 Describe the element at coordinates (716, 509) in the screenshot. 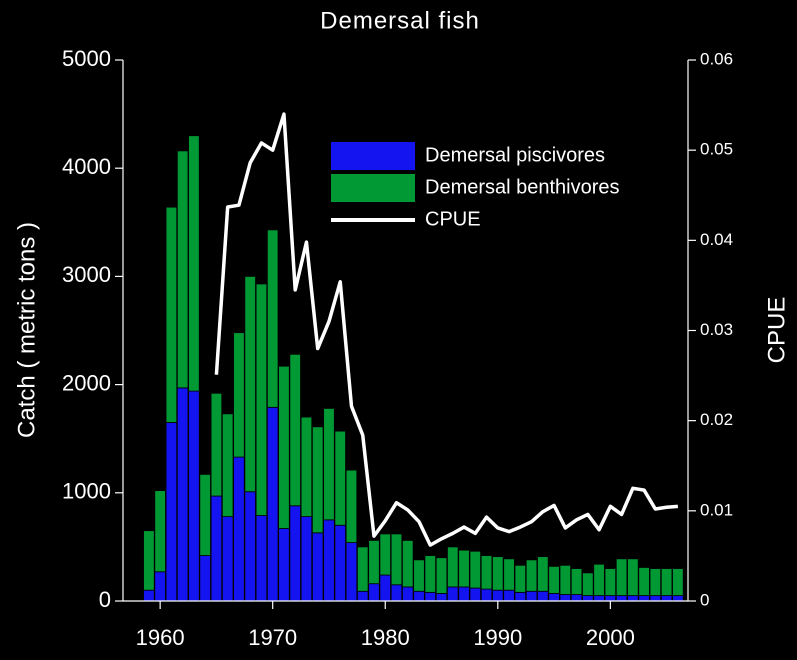

I see `y2-tick-label: 0.01` at that location.